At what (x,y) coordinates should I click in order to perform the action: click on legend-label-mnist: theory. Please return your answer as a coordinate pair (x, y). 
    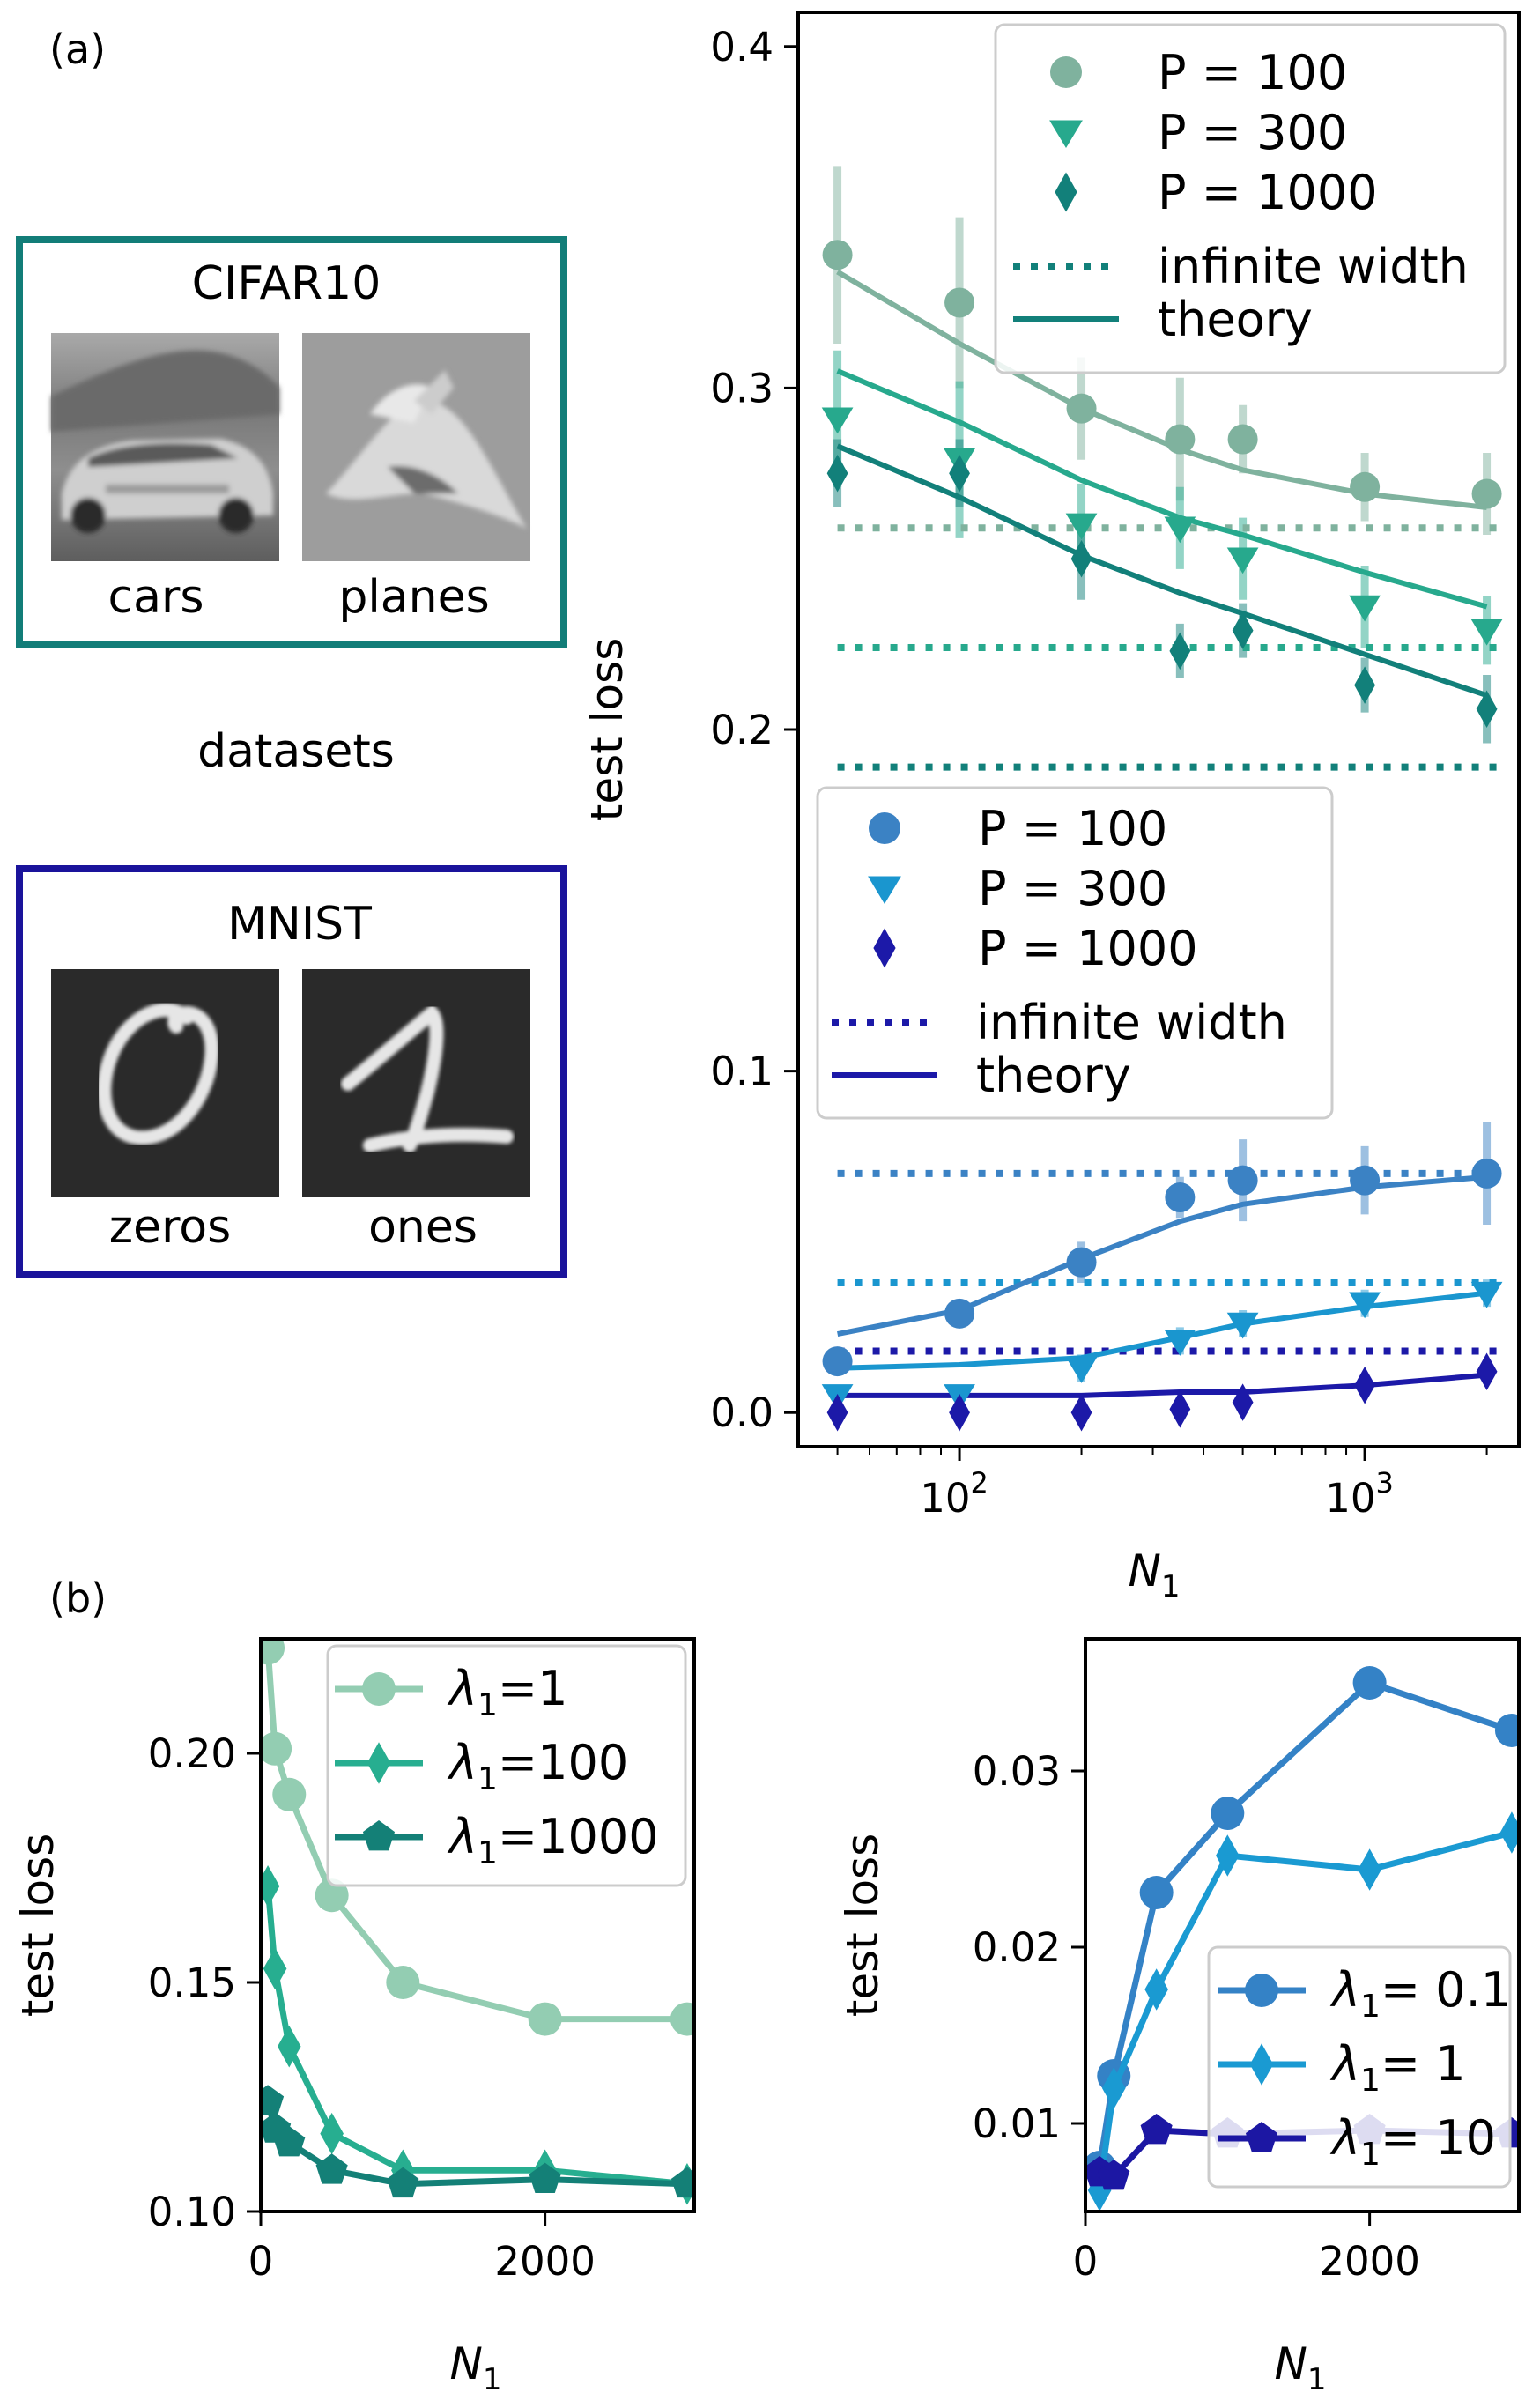
    Looking at the image, I should click on (1053, 1075).